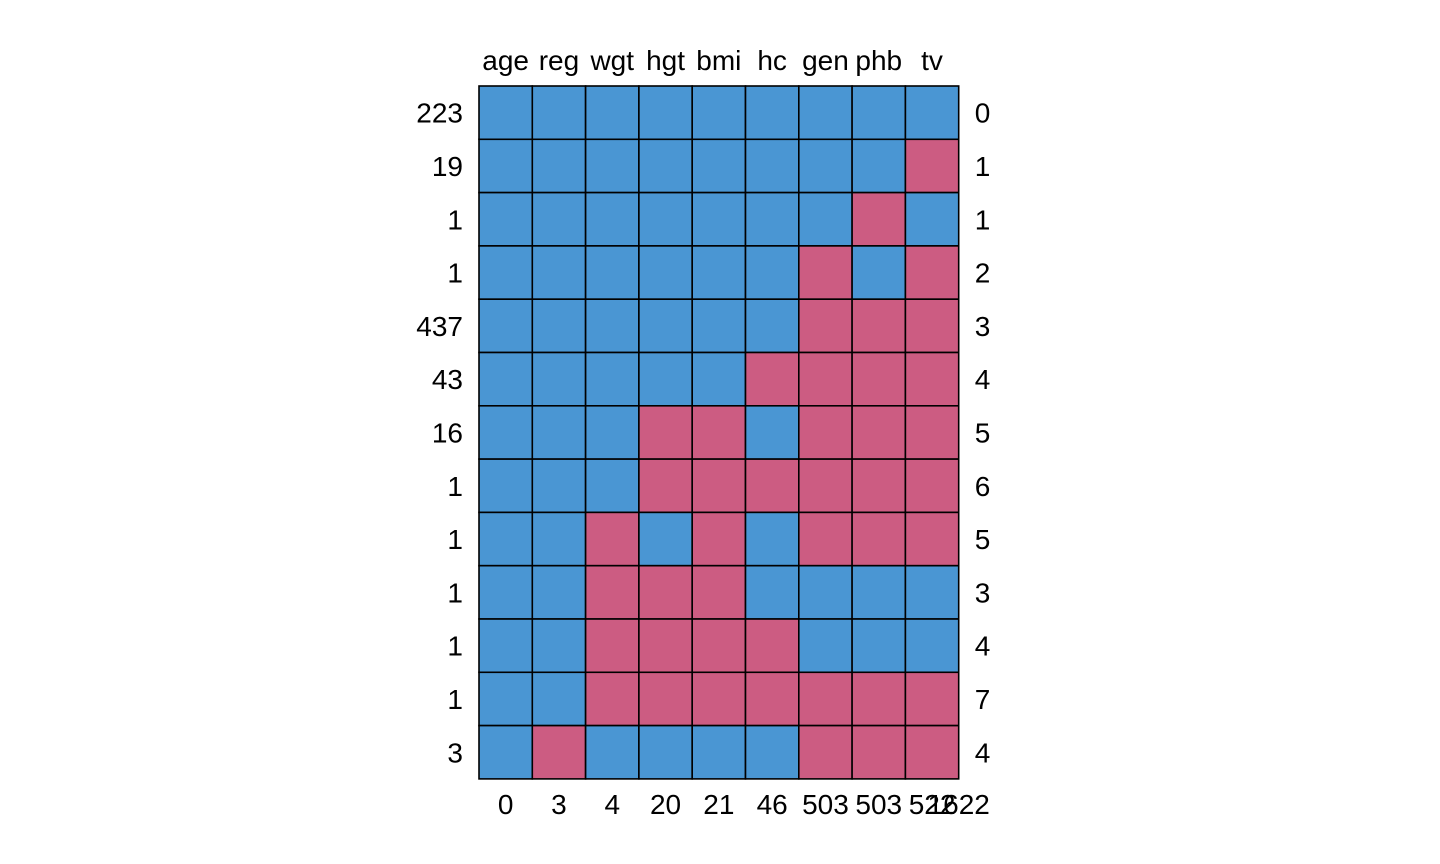  What do you see at coordinates (983, 486) in the screenshot?
I see `pattern-missing-count-label: 6` at bounding box center [983, 486].